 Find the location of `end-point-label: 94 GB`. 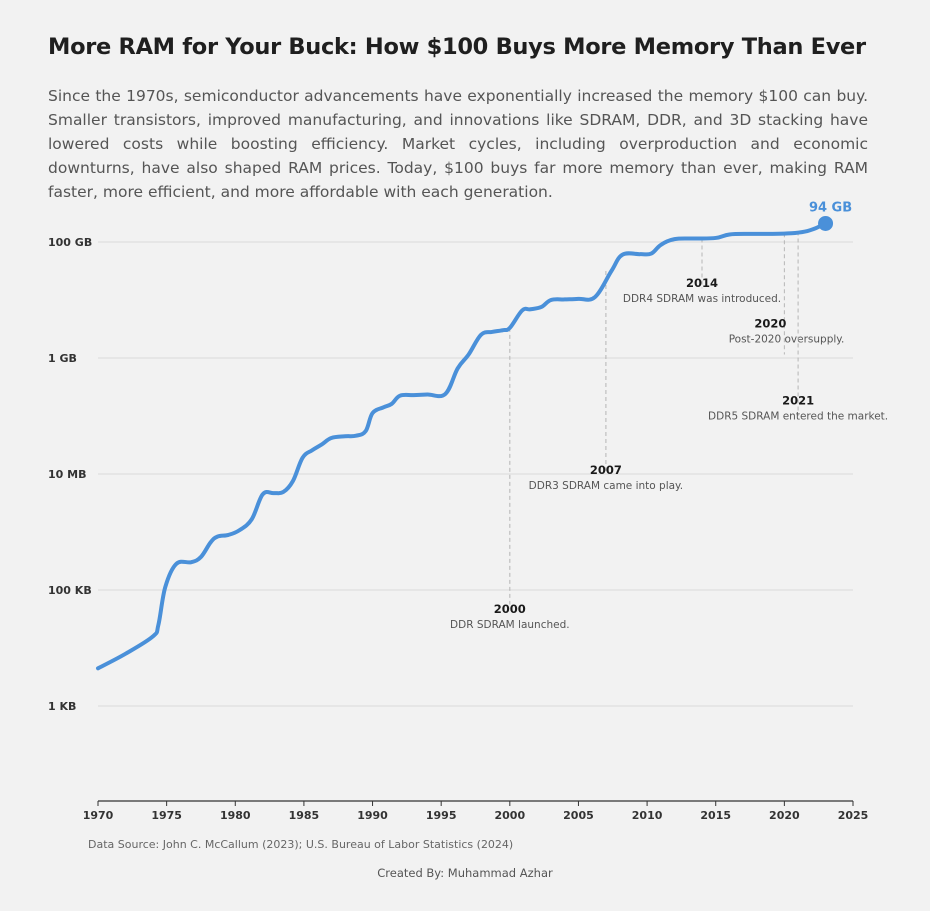

end-point-label: 94 GB is located at coordinates (830, 207).